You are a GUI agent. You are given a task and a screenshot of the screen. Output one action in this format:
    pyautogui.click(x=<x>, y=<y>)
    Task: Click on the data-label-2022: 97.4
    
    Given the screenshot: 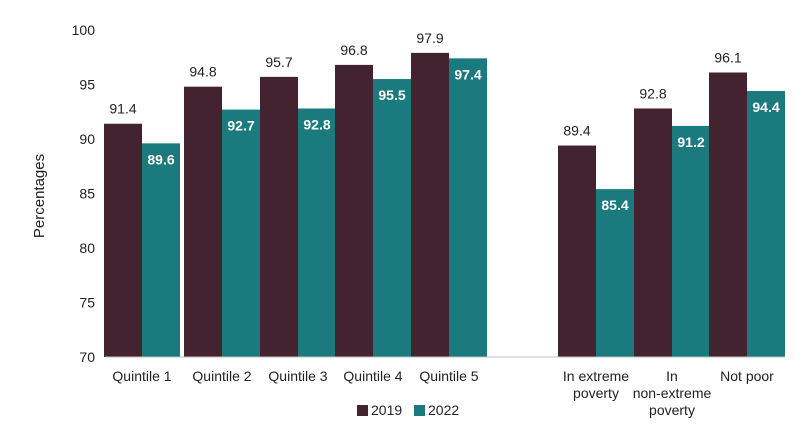 What is the action you would take?
    pyautogui.click(x=467, y=74)
    